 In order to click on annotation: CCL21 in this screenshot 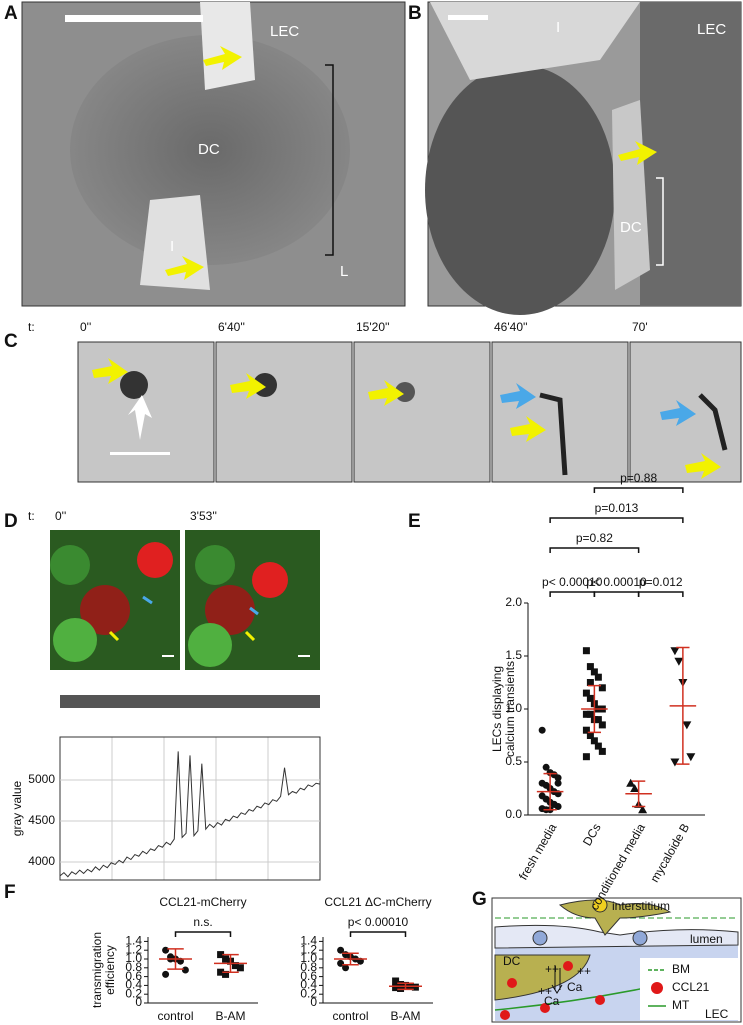, I will do `click(691, 987)`.